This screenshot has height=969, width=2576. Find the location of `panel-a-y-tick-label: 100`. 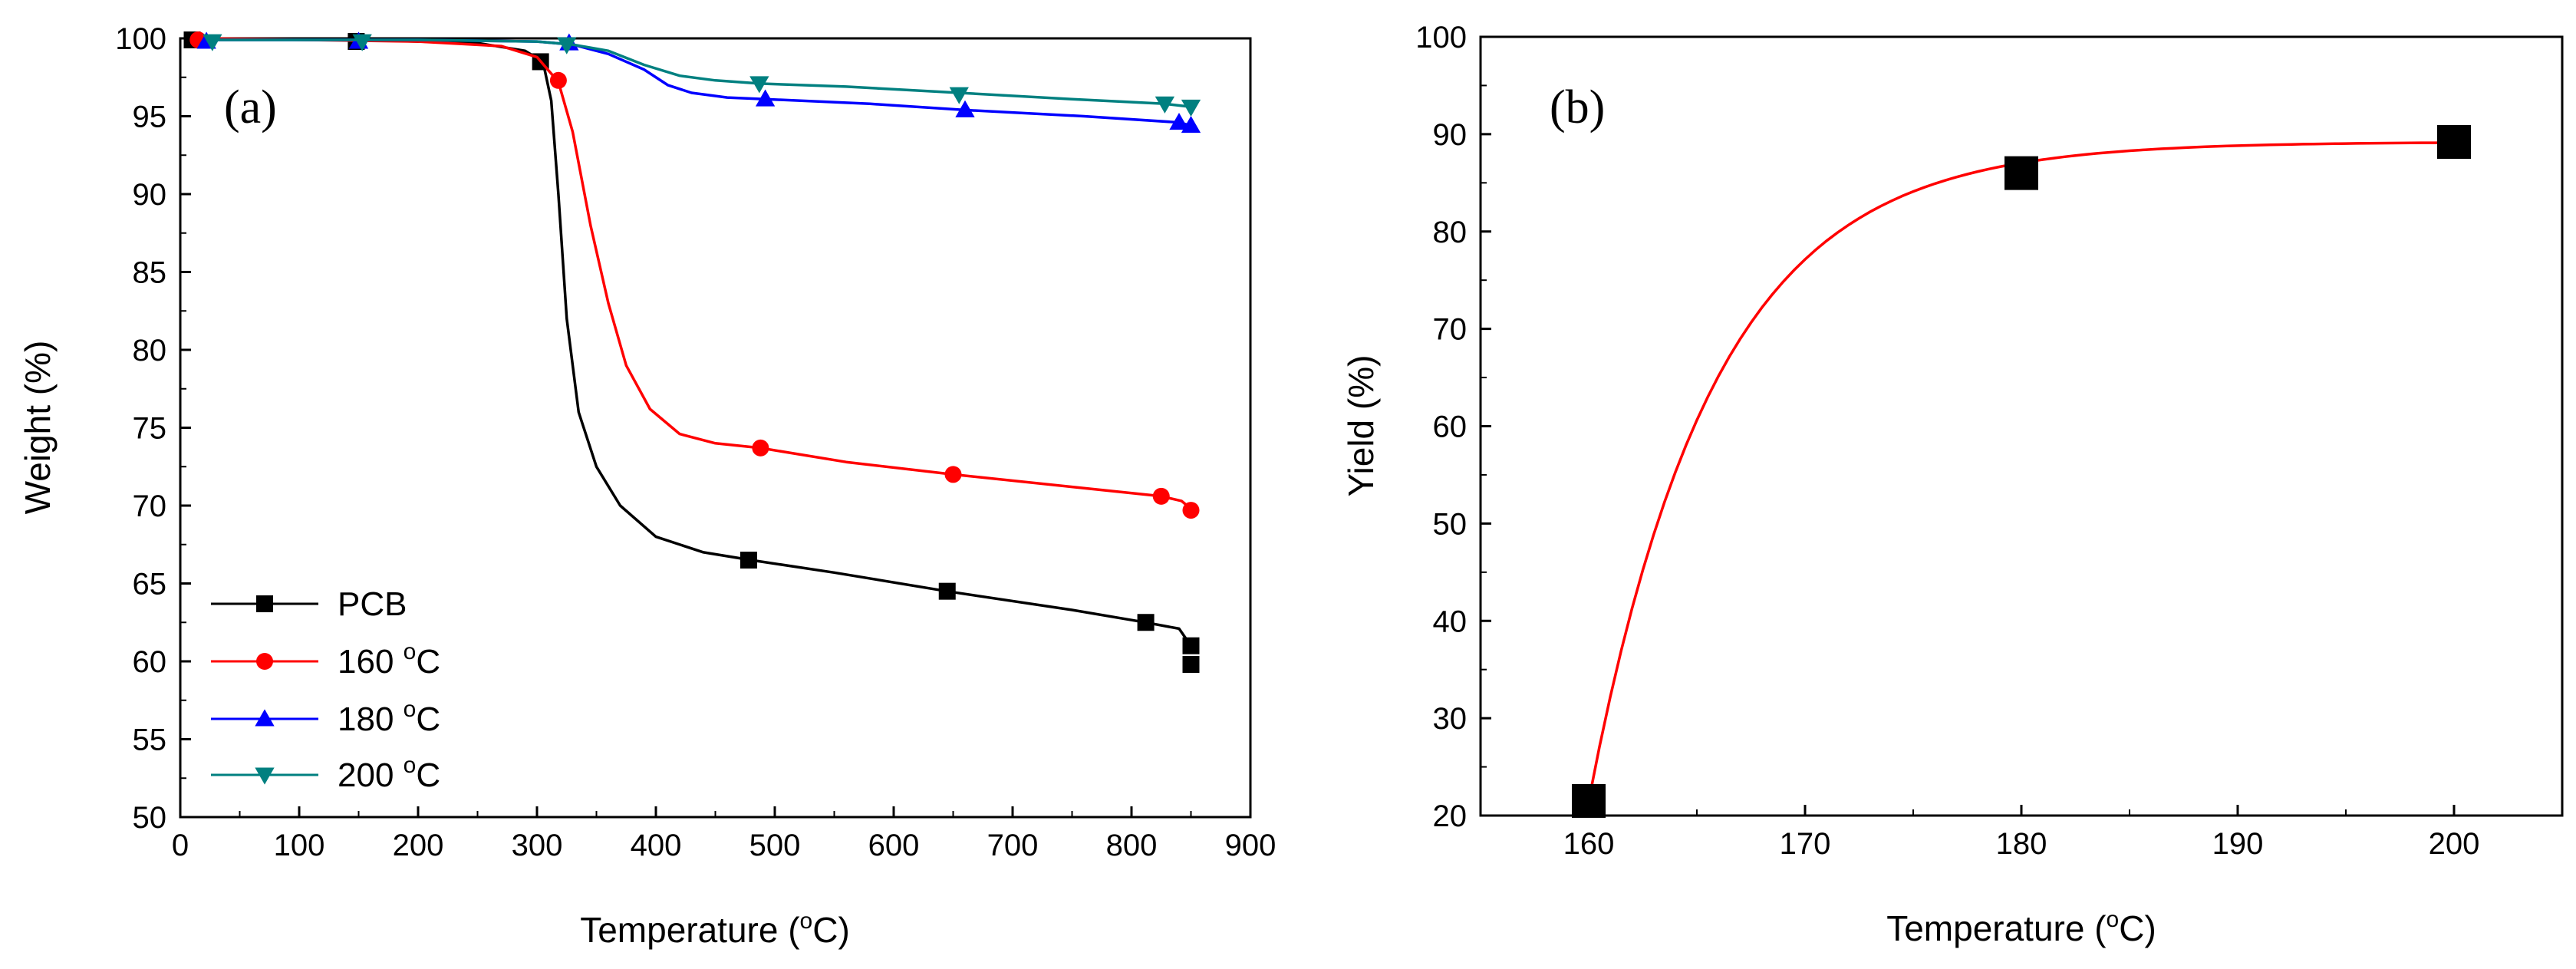

panel-a-y-tick-label: 100 is located at coordinates (140, 39).